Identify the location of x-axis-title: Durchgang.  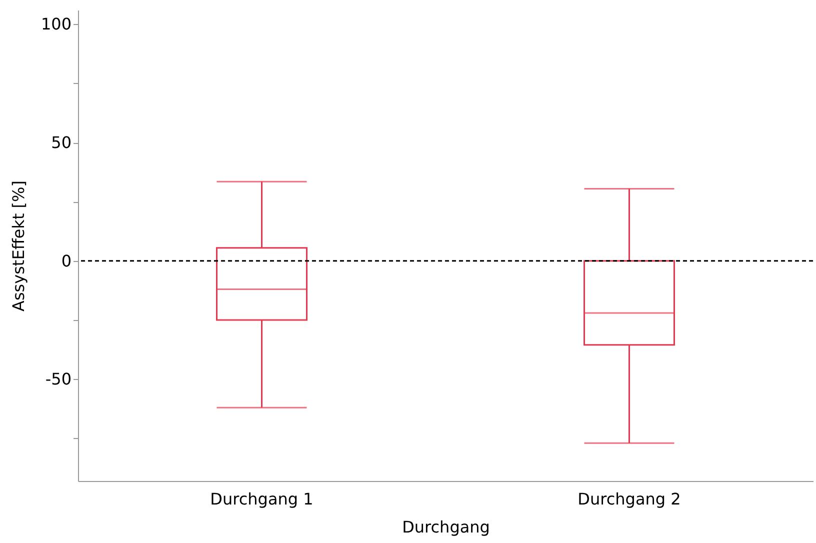
(446, 527).